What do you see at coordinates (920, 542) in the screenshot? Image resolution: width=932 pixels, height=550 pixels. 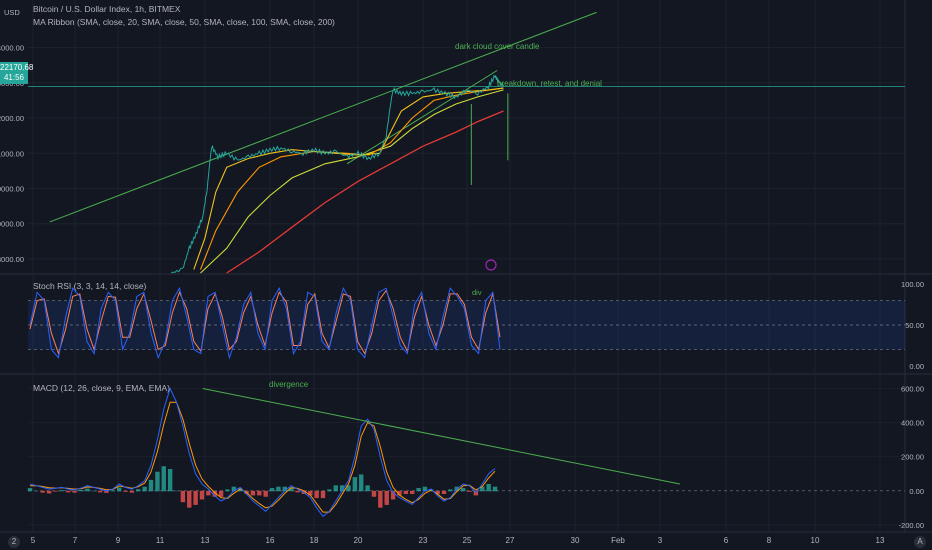 I see `nav-right-icon: A` at bounding box center [920, 542].